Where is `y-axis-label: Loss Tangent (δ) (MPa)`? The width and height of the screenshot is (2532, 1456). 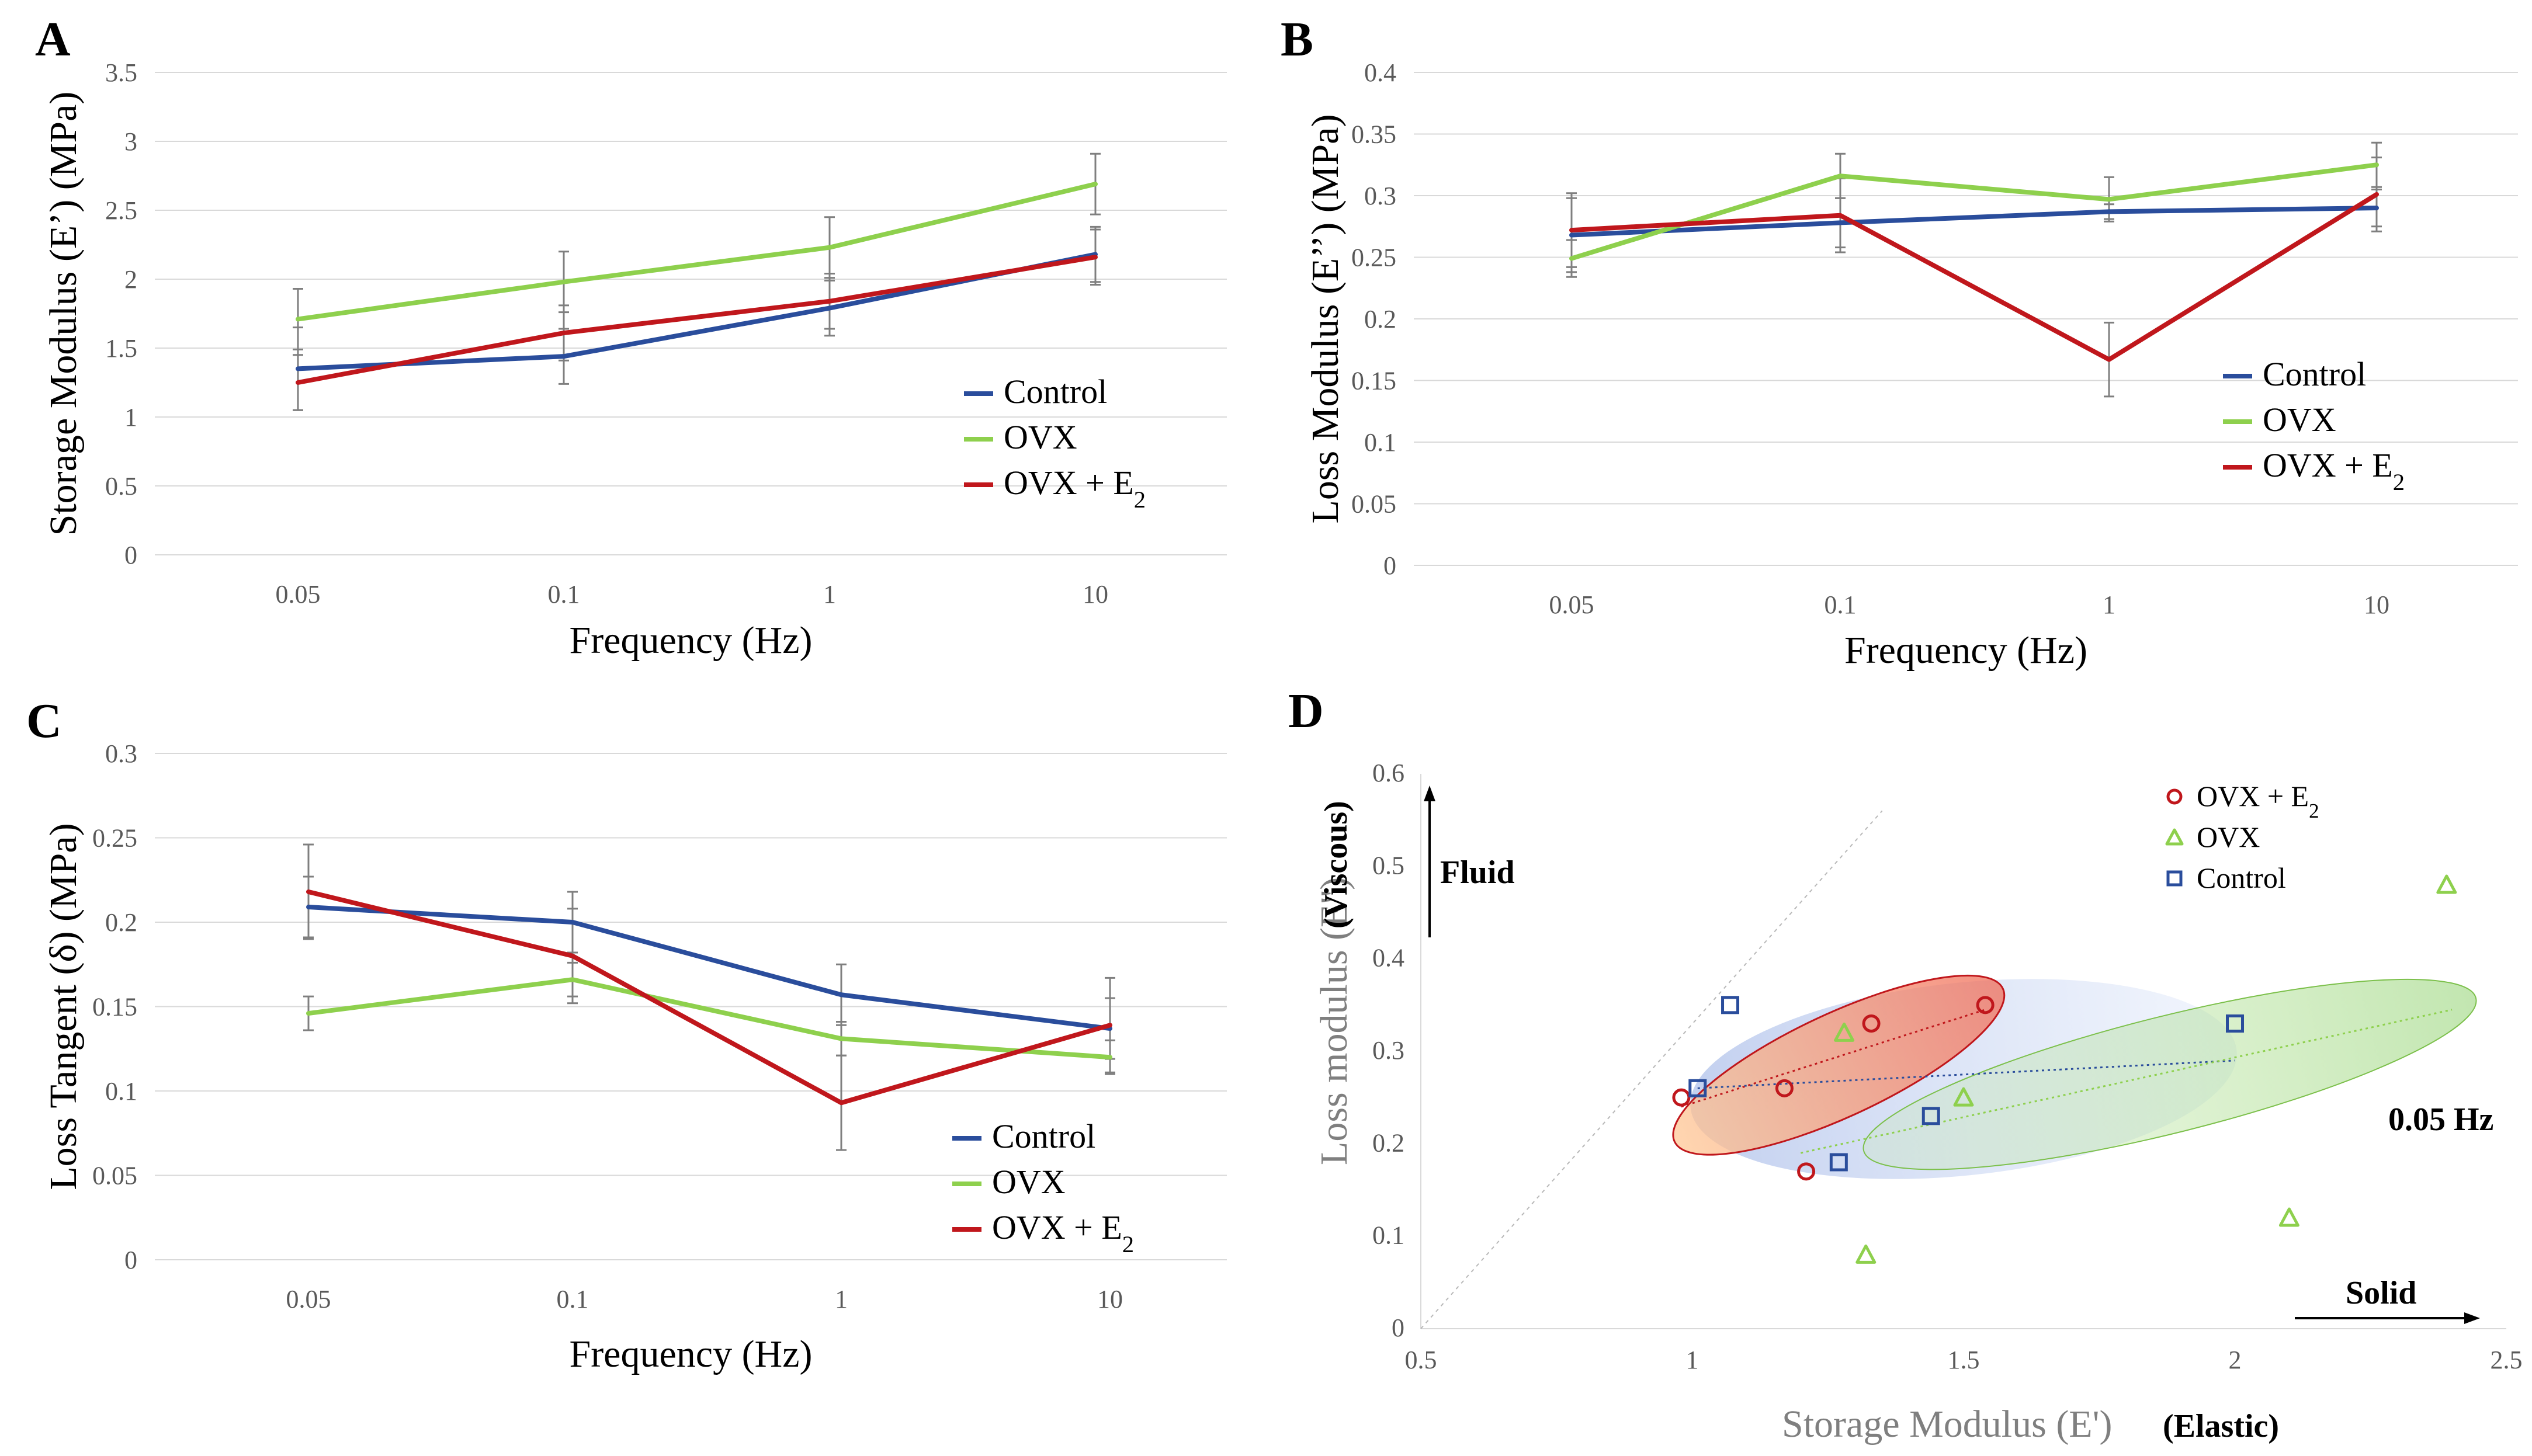 y-axis-label: Loss Tangent (δ) (MPa) is located at coordinates (63, 1006).